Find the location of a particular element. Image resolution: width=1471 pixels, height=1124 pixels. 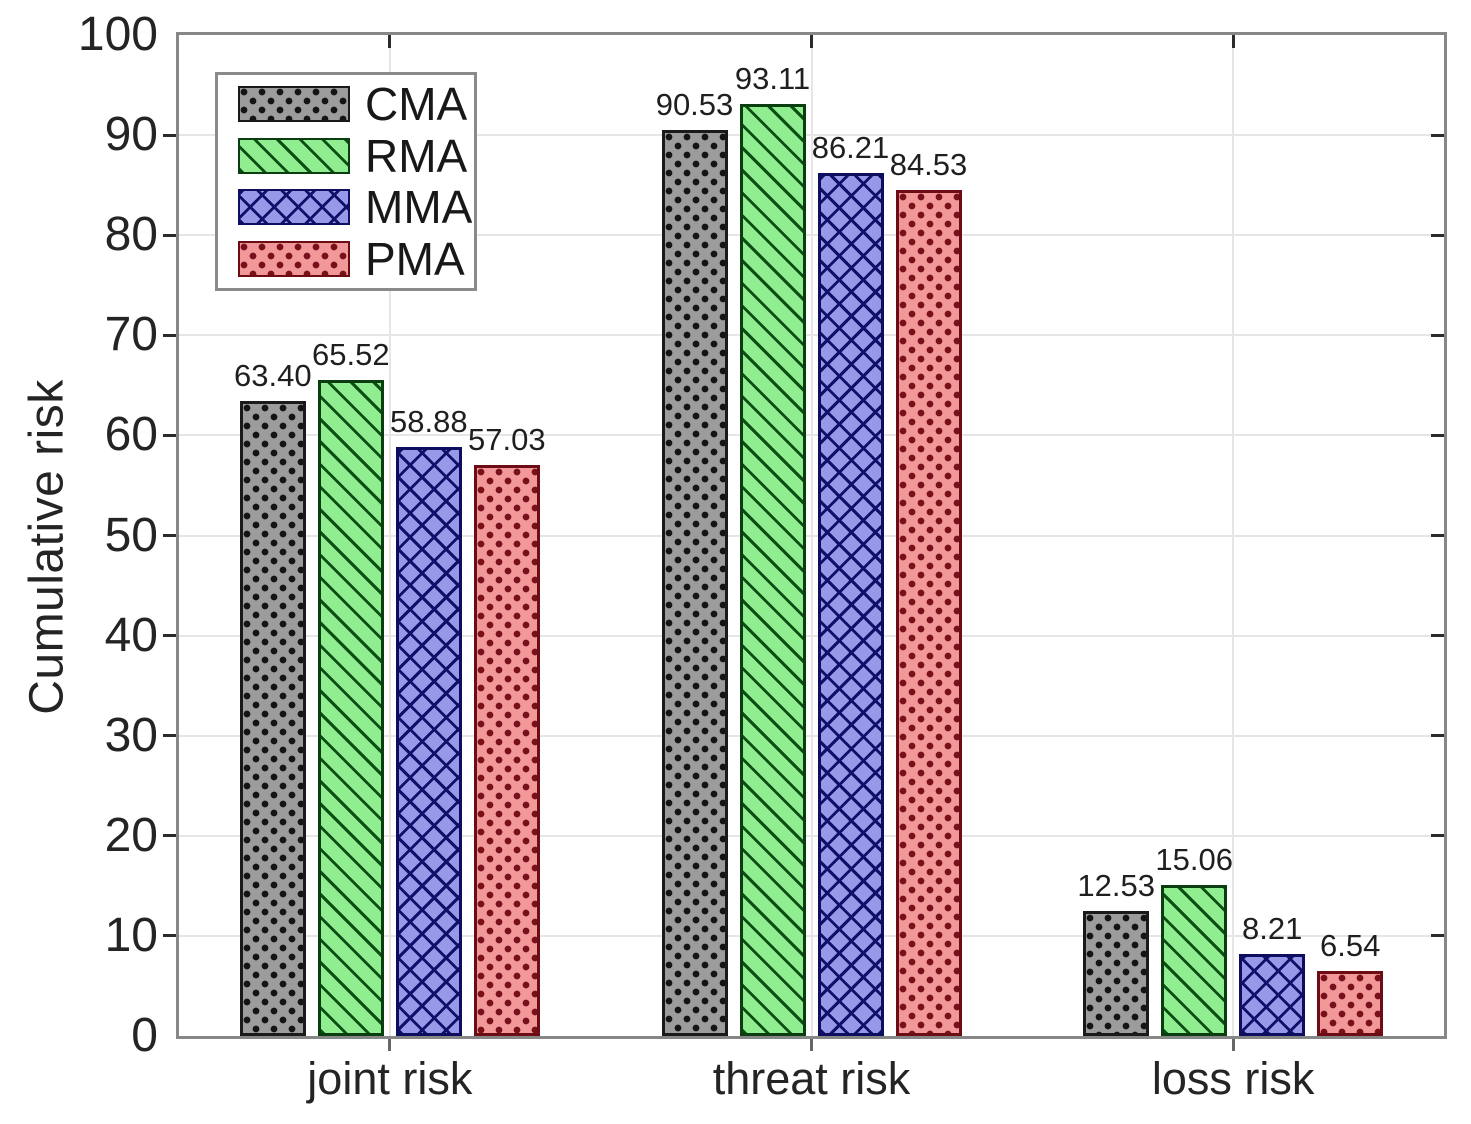

legend-swatch-cma is located at coordinates (294, 103).